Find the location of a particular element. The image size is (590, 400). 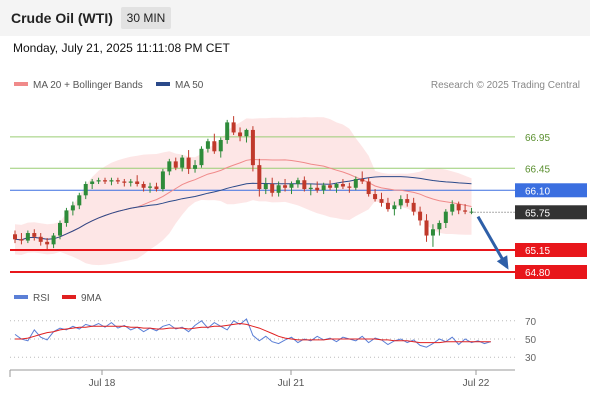

level-tag-66.10 is located at coordinates (551, 190).